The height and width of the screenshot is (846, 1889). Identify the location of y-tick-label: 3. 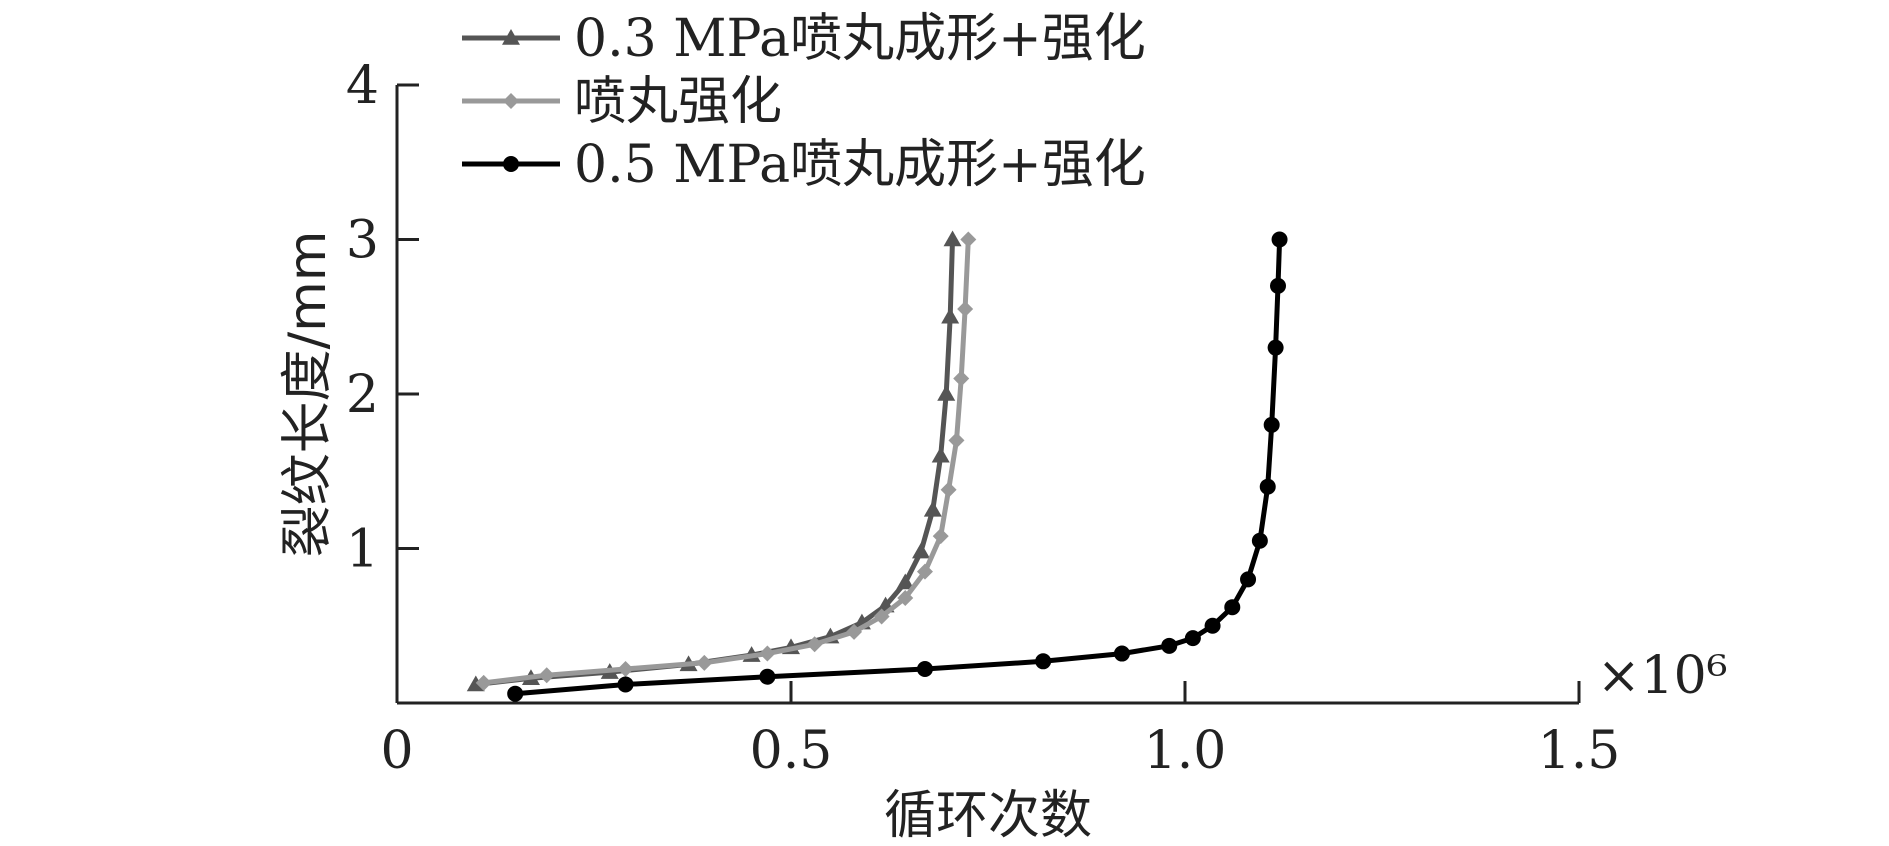
(362, 241).